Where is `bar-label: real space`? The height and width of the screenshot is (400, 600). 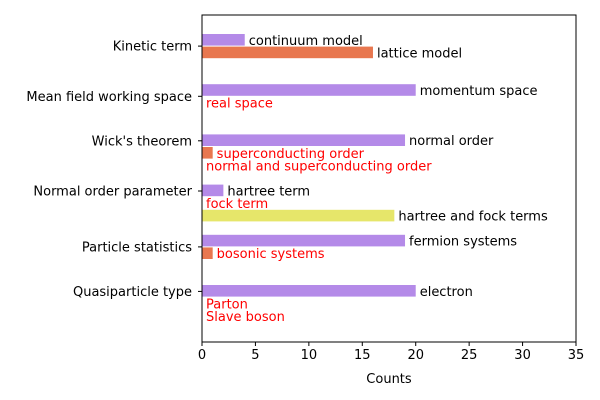
bar-label: real space is located at coordinates (239, 104).